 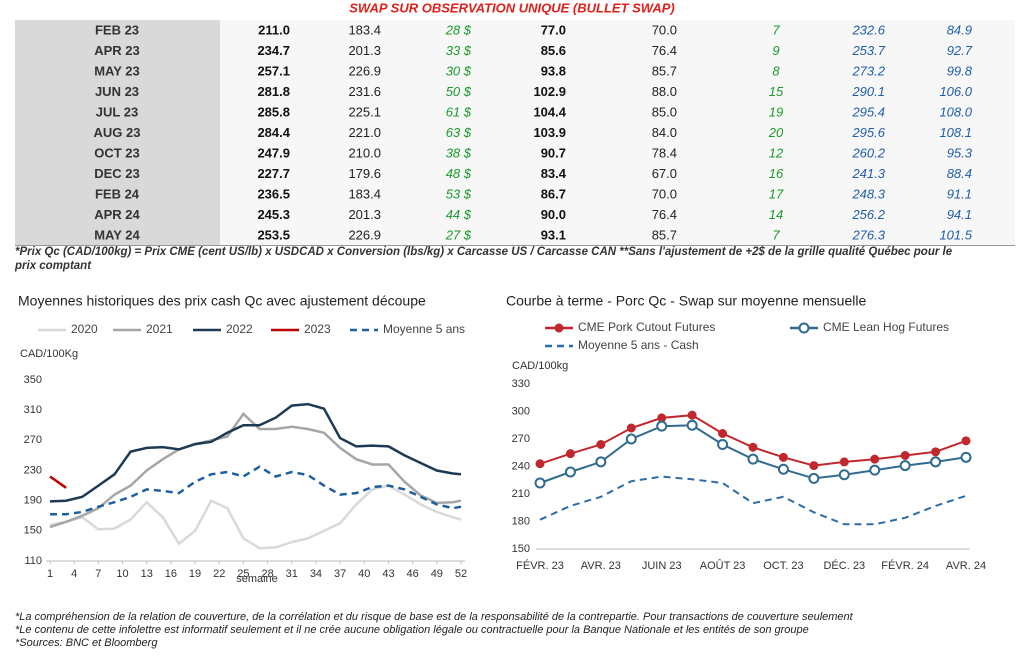 I want to click on table-cell: 247.9, so click(x=273, y=153).